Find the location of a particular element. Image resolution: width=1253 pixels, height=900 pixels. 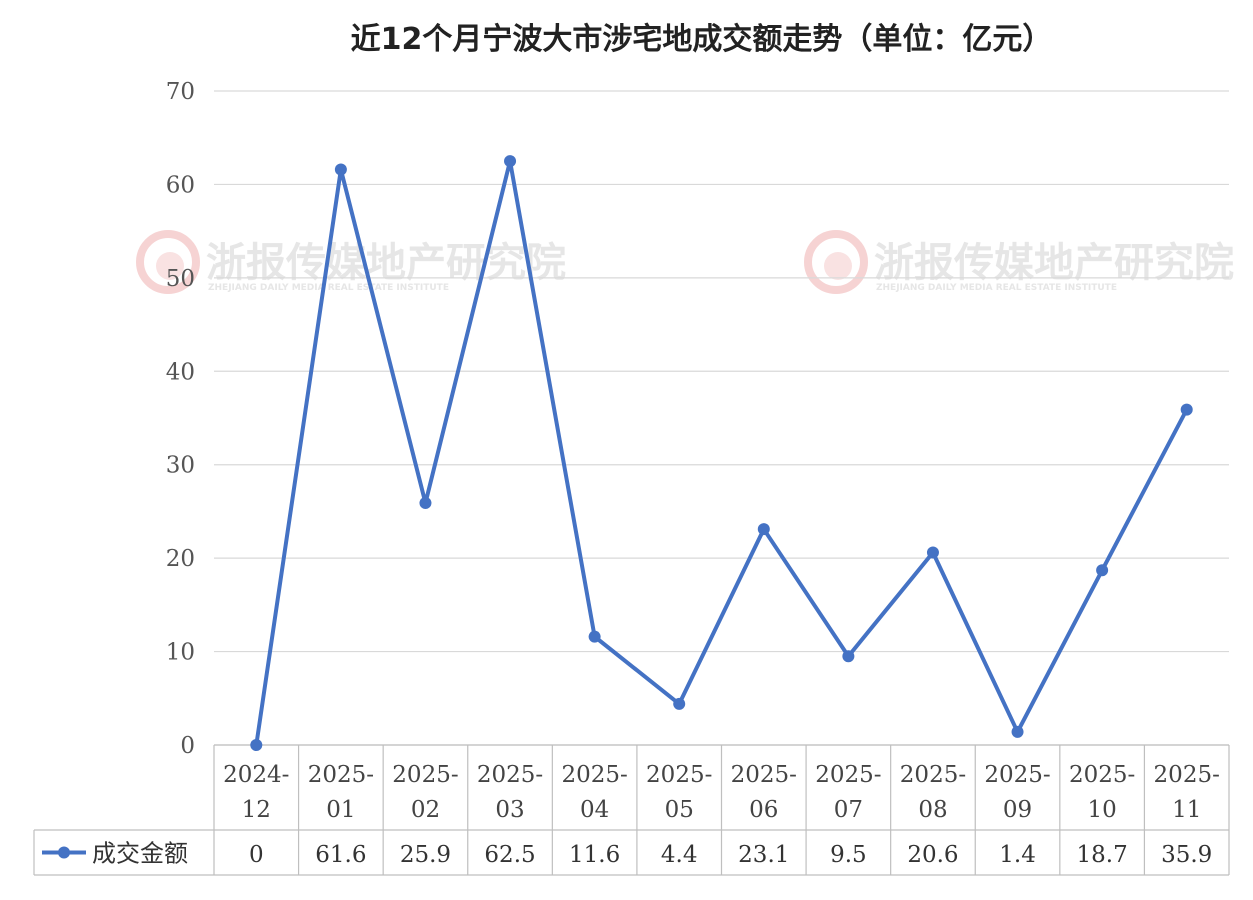

x-tick-label: 09 is located at coordinates (1017, 810).